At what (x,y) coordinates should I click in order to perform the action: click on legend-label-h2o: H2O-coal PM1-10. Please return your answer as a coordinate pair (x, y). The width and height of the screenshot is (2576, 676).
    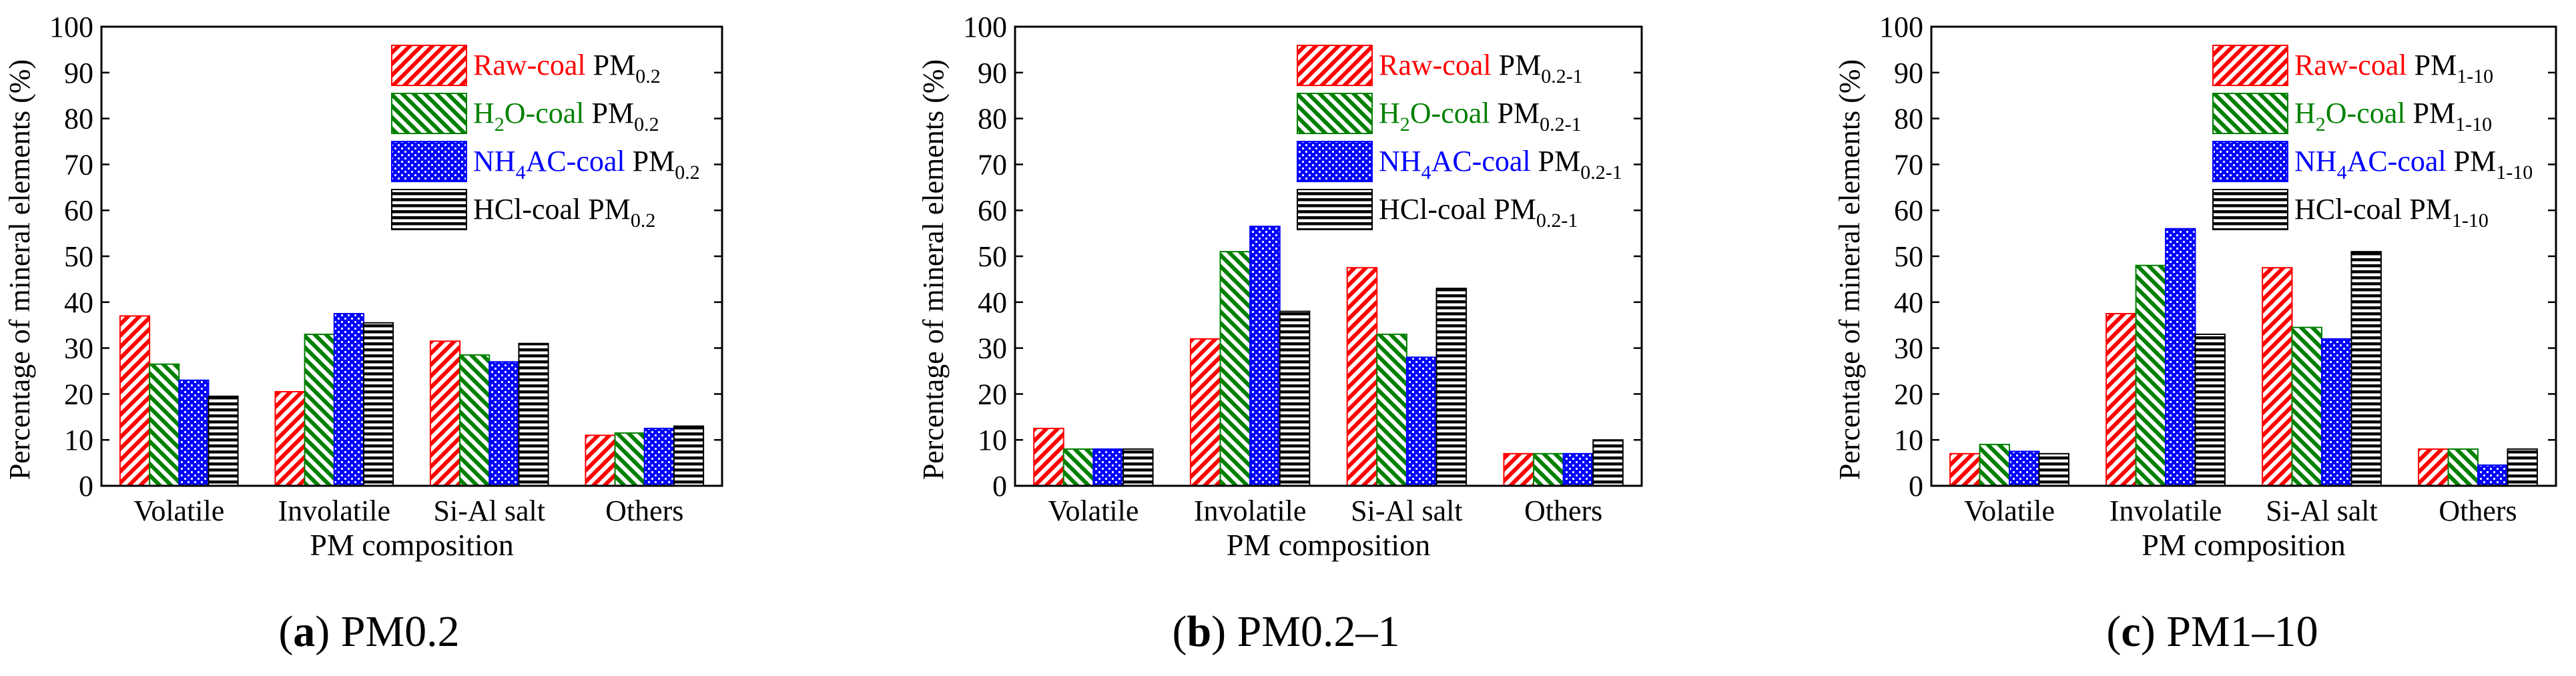
    Looking at the image, I should click on (2393, 116).